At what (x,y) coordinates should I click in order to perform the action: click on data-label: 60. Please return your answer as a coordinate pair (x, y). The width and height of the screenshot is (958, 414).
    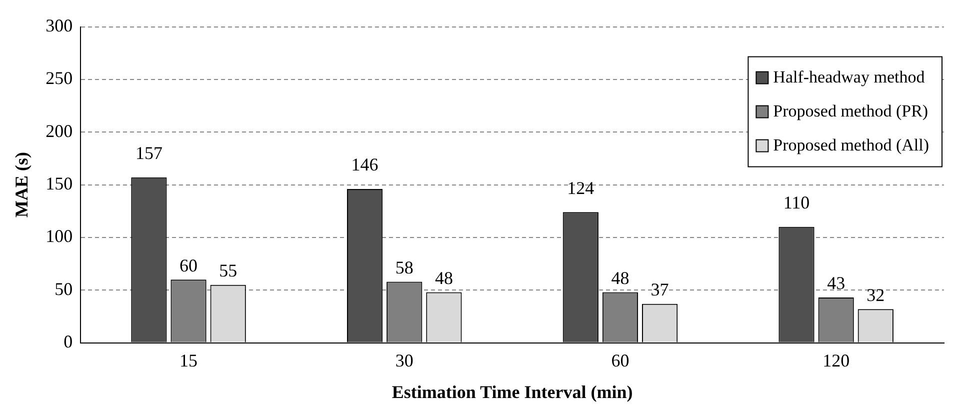
    Looking at the image, I should click on (189, 265).